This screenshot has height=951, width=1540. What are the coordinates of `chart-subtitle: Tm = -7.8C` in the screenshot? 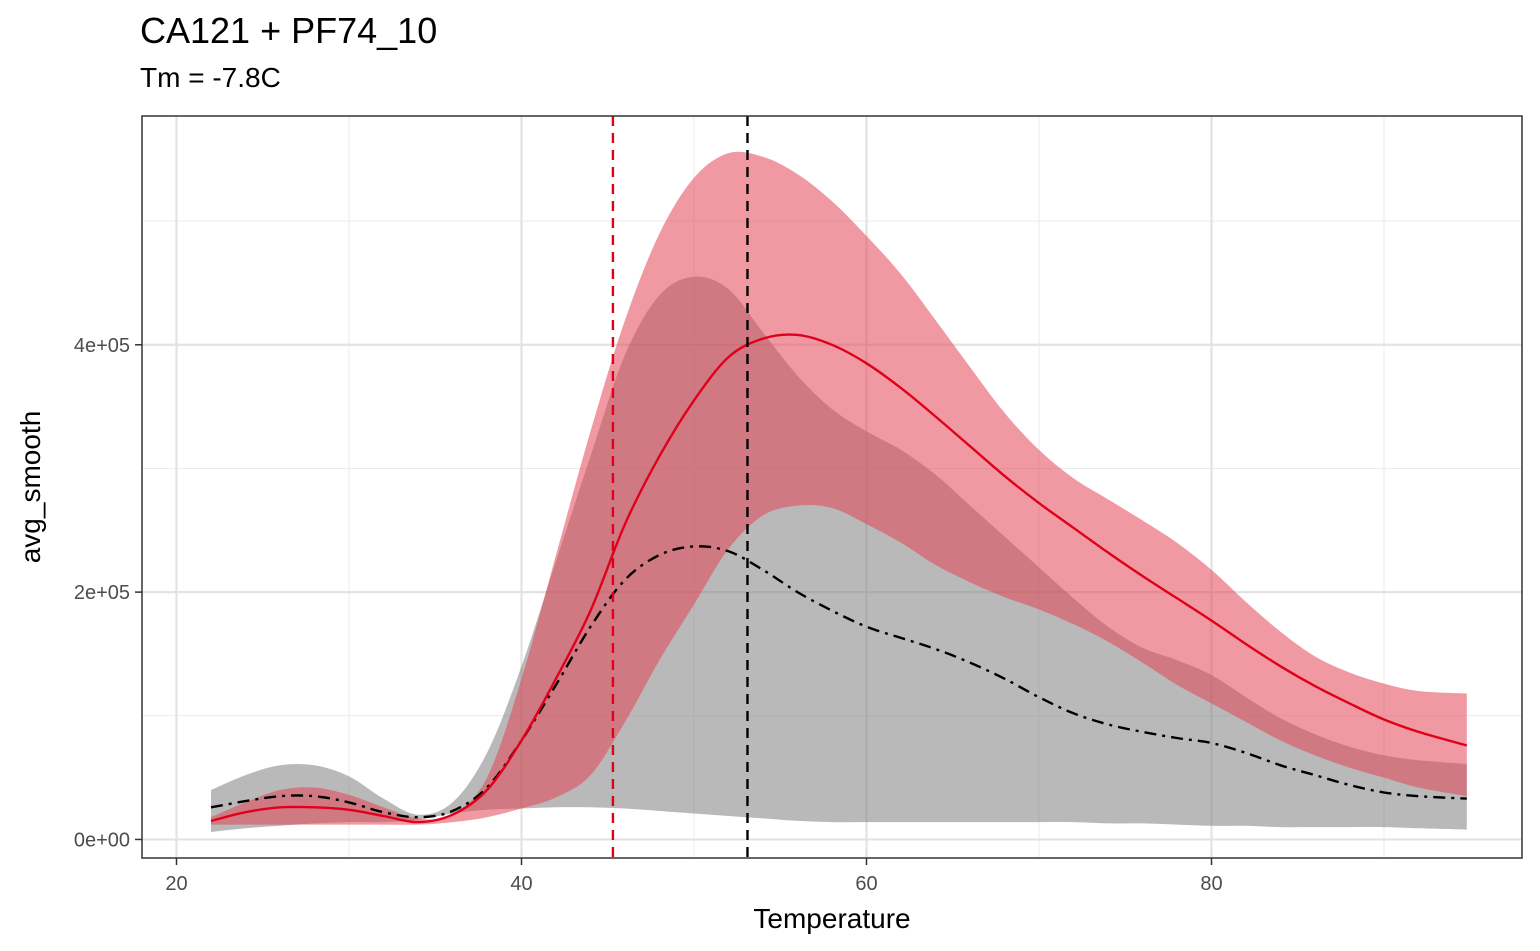 It's located at (210, 77).